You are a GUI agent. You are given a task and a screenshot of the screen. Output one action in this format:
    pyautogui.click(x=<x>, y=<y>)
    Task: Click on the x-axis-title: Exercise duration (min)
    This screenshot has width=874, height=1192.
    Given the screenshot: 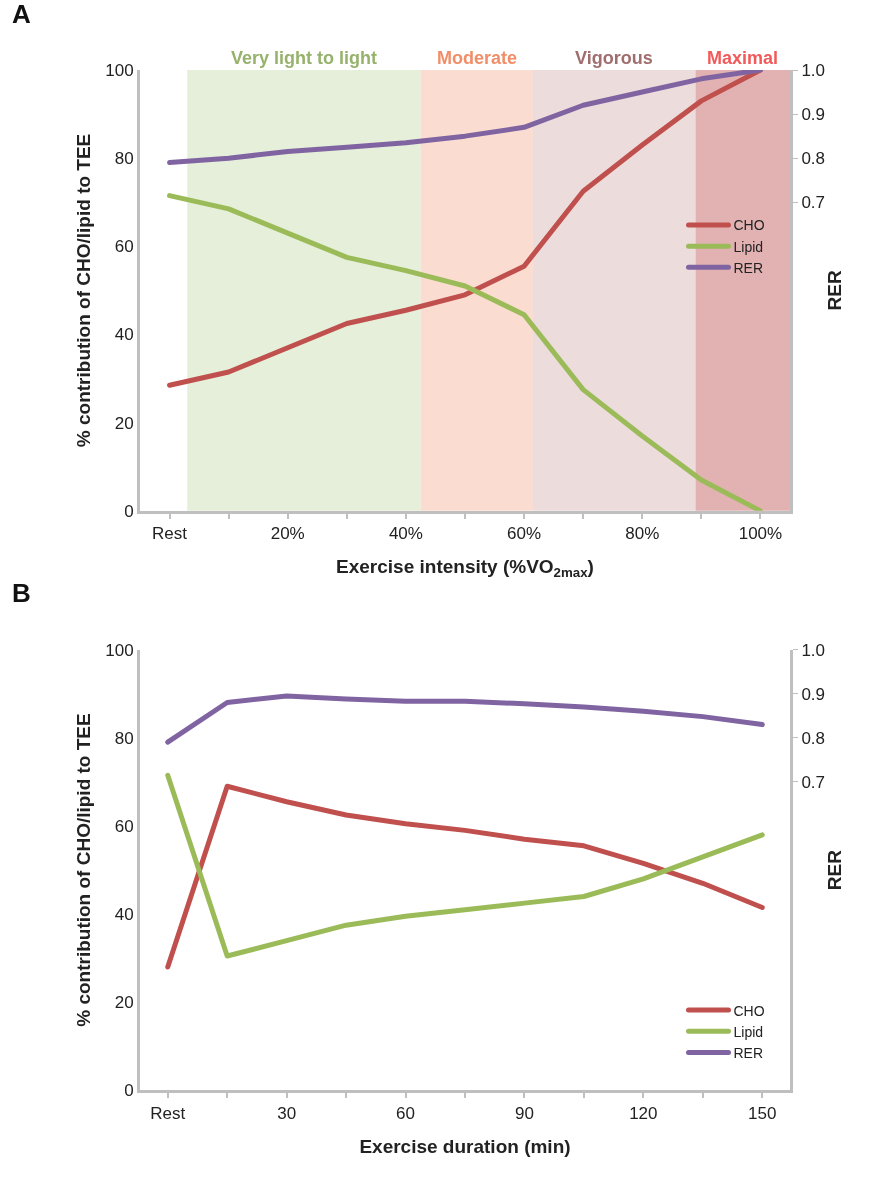 What is the action you would take?
    pyautogui.click(x=465, y=1146)
    